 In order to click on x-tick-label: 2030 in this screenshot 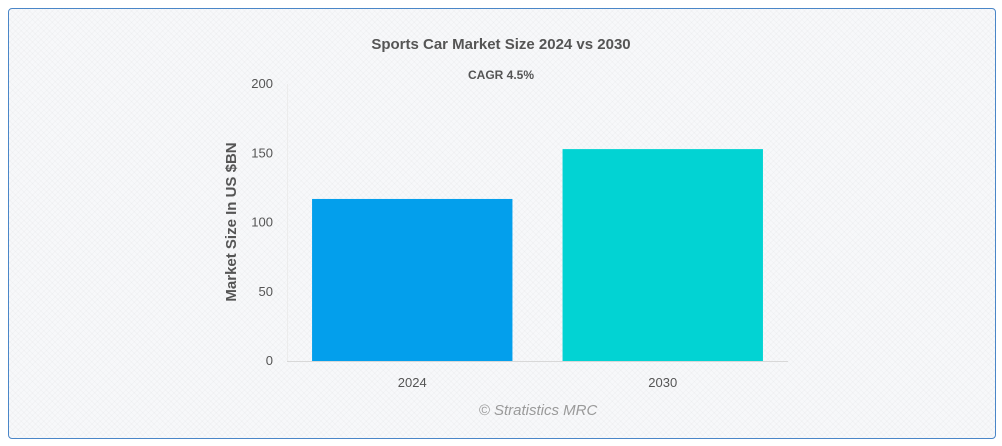, I will do `click(662, 382)`.